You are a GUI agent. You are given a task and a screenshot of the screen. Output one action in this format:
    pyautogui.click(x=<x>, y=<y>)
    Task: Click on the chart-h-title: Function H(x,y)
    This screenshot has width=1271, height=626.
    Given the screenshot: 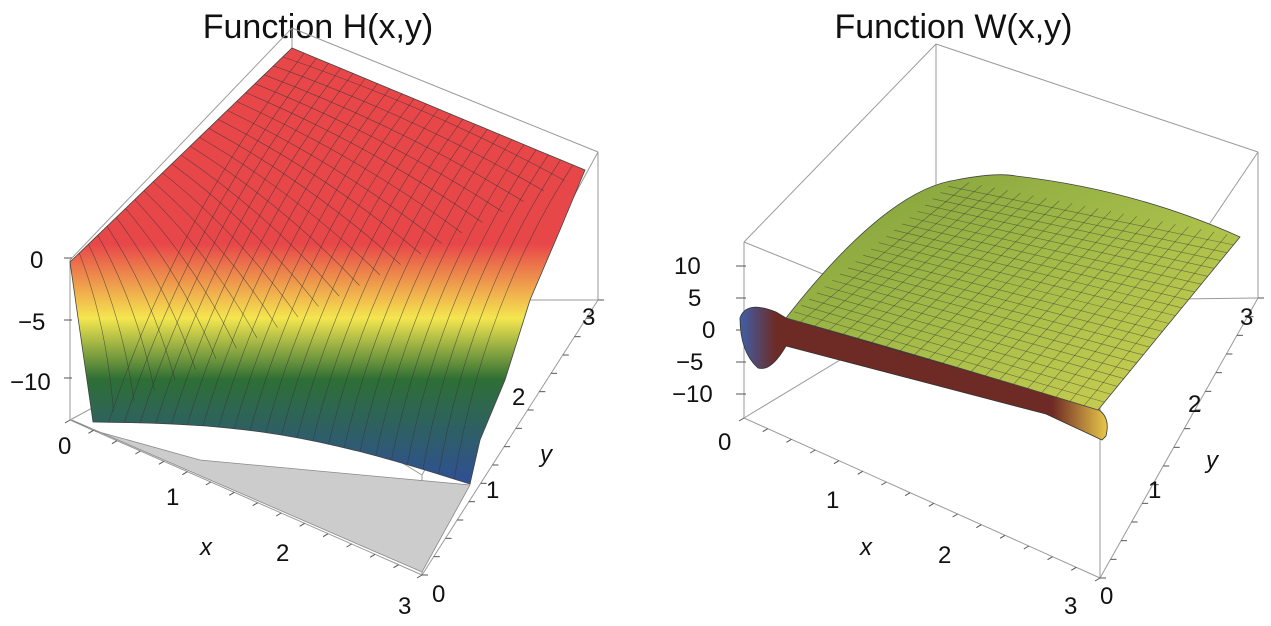 What is the action you would take?
    pyautogui.click(x=318, y=27)
    